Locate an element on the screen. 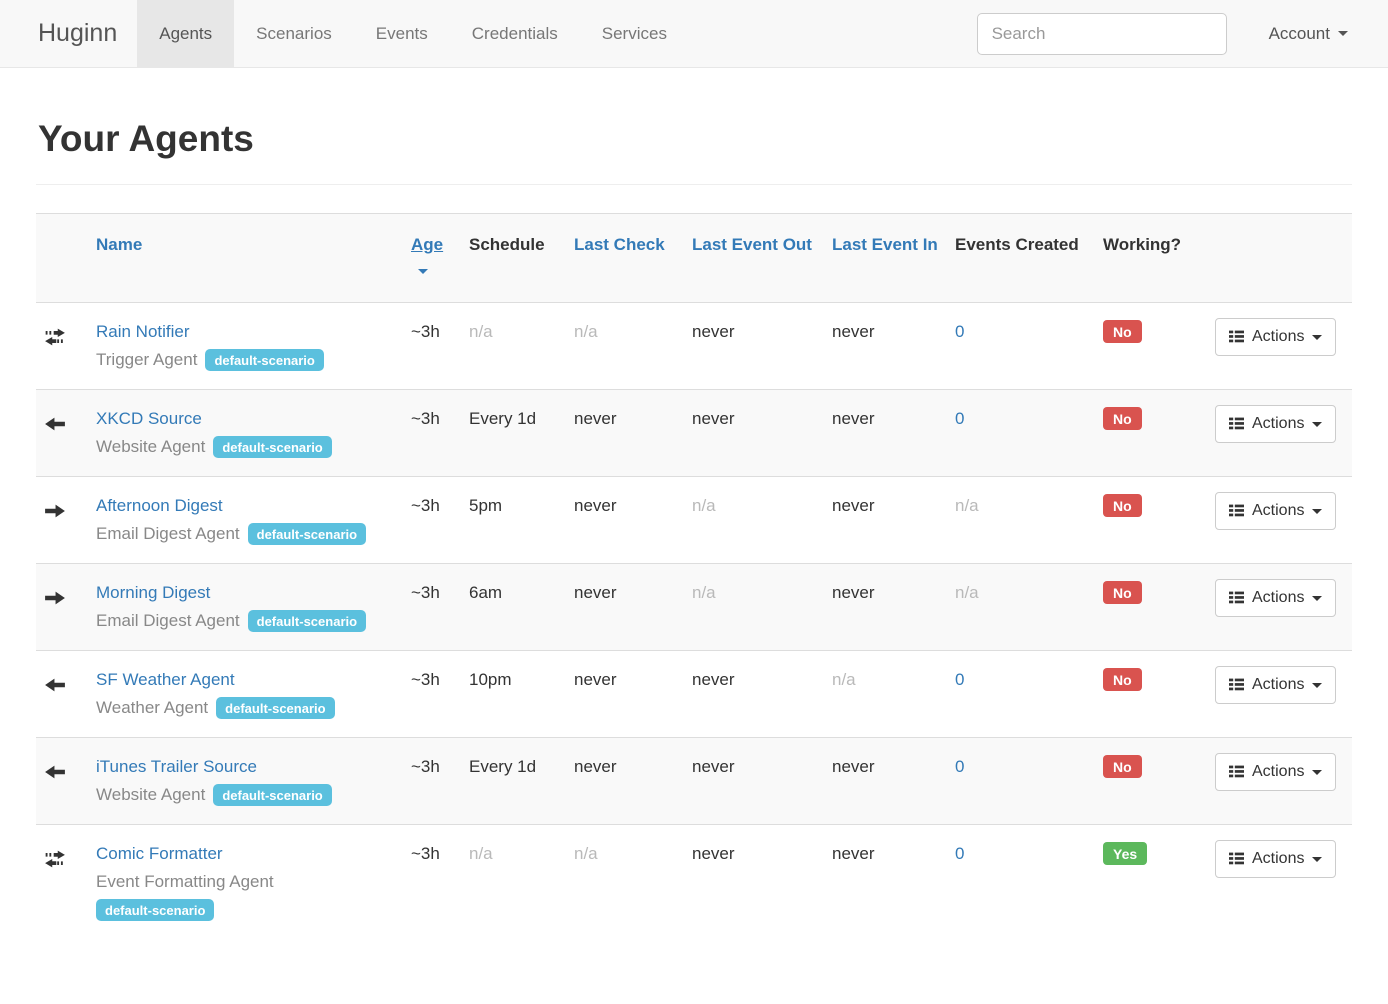 Image resolution: width=1388 pixels, height=1004 pixels. col-working: Working? is located at coordinates (1151, 258).